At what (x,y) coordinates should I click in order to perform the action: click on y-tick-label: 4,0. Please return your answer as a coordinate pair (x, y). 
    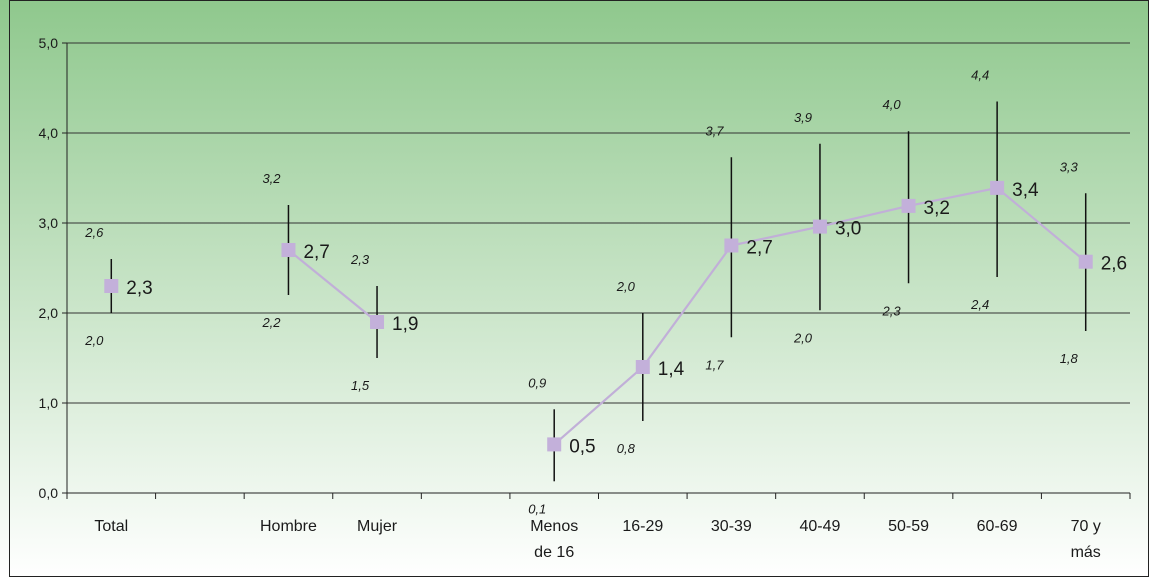
    Looking at the image, I should click on (49, 133).